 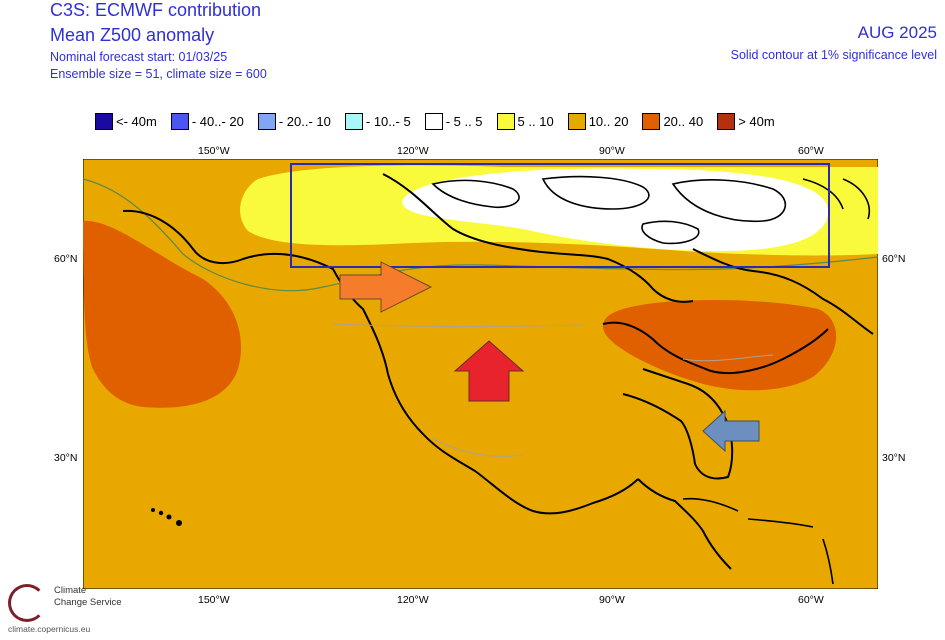 What do you see at coordinates (489, 371) in the screenshot?
I see `arrow-red` at bounding box center [489, 371].